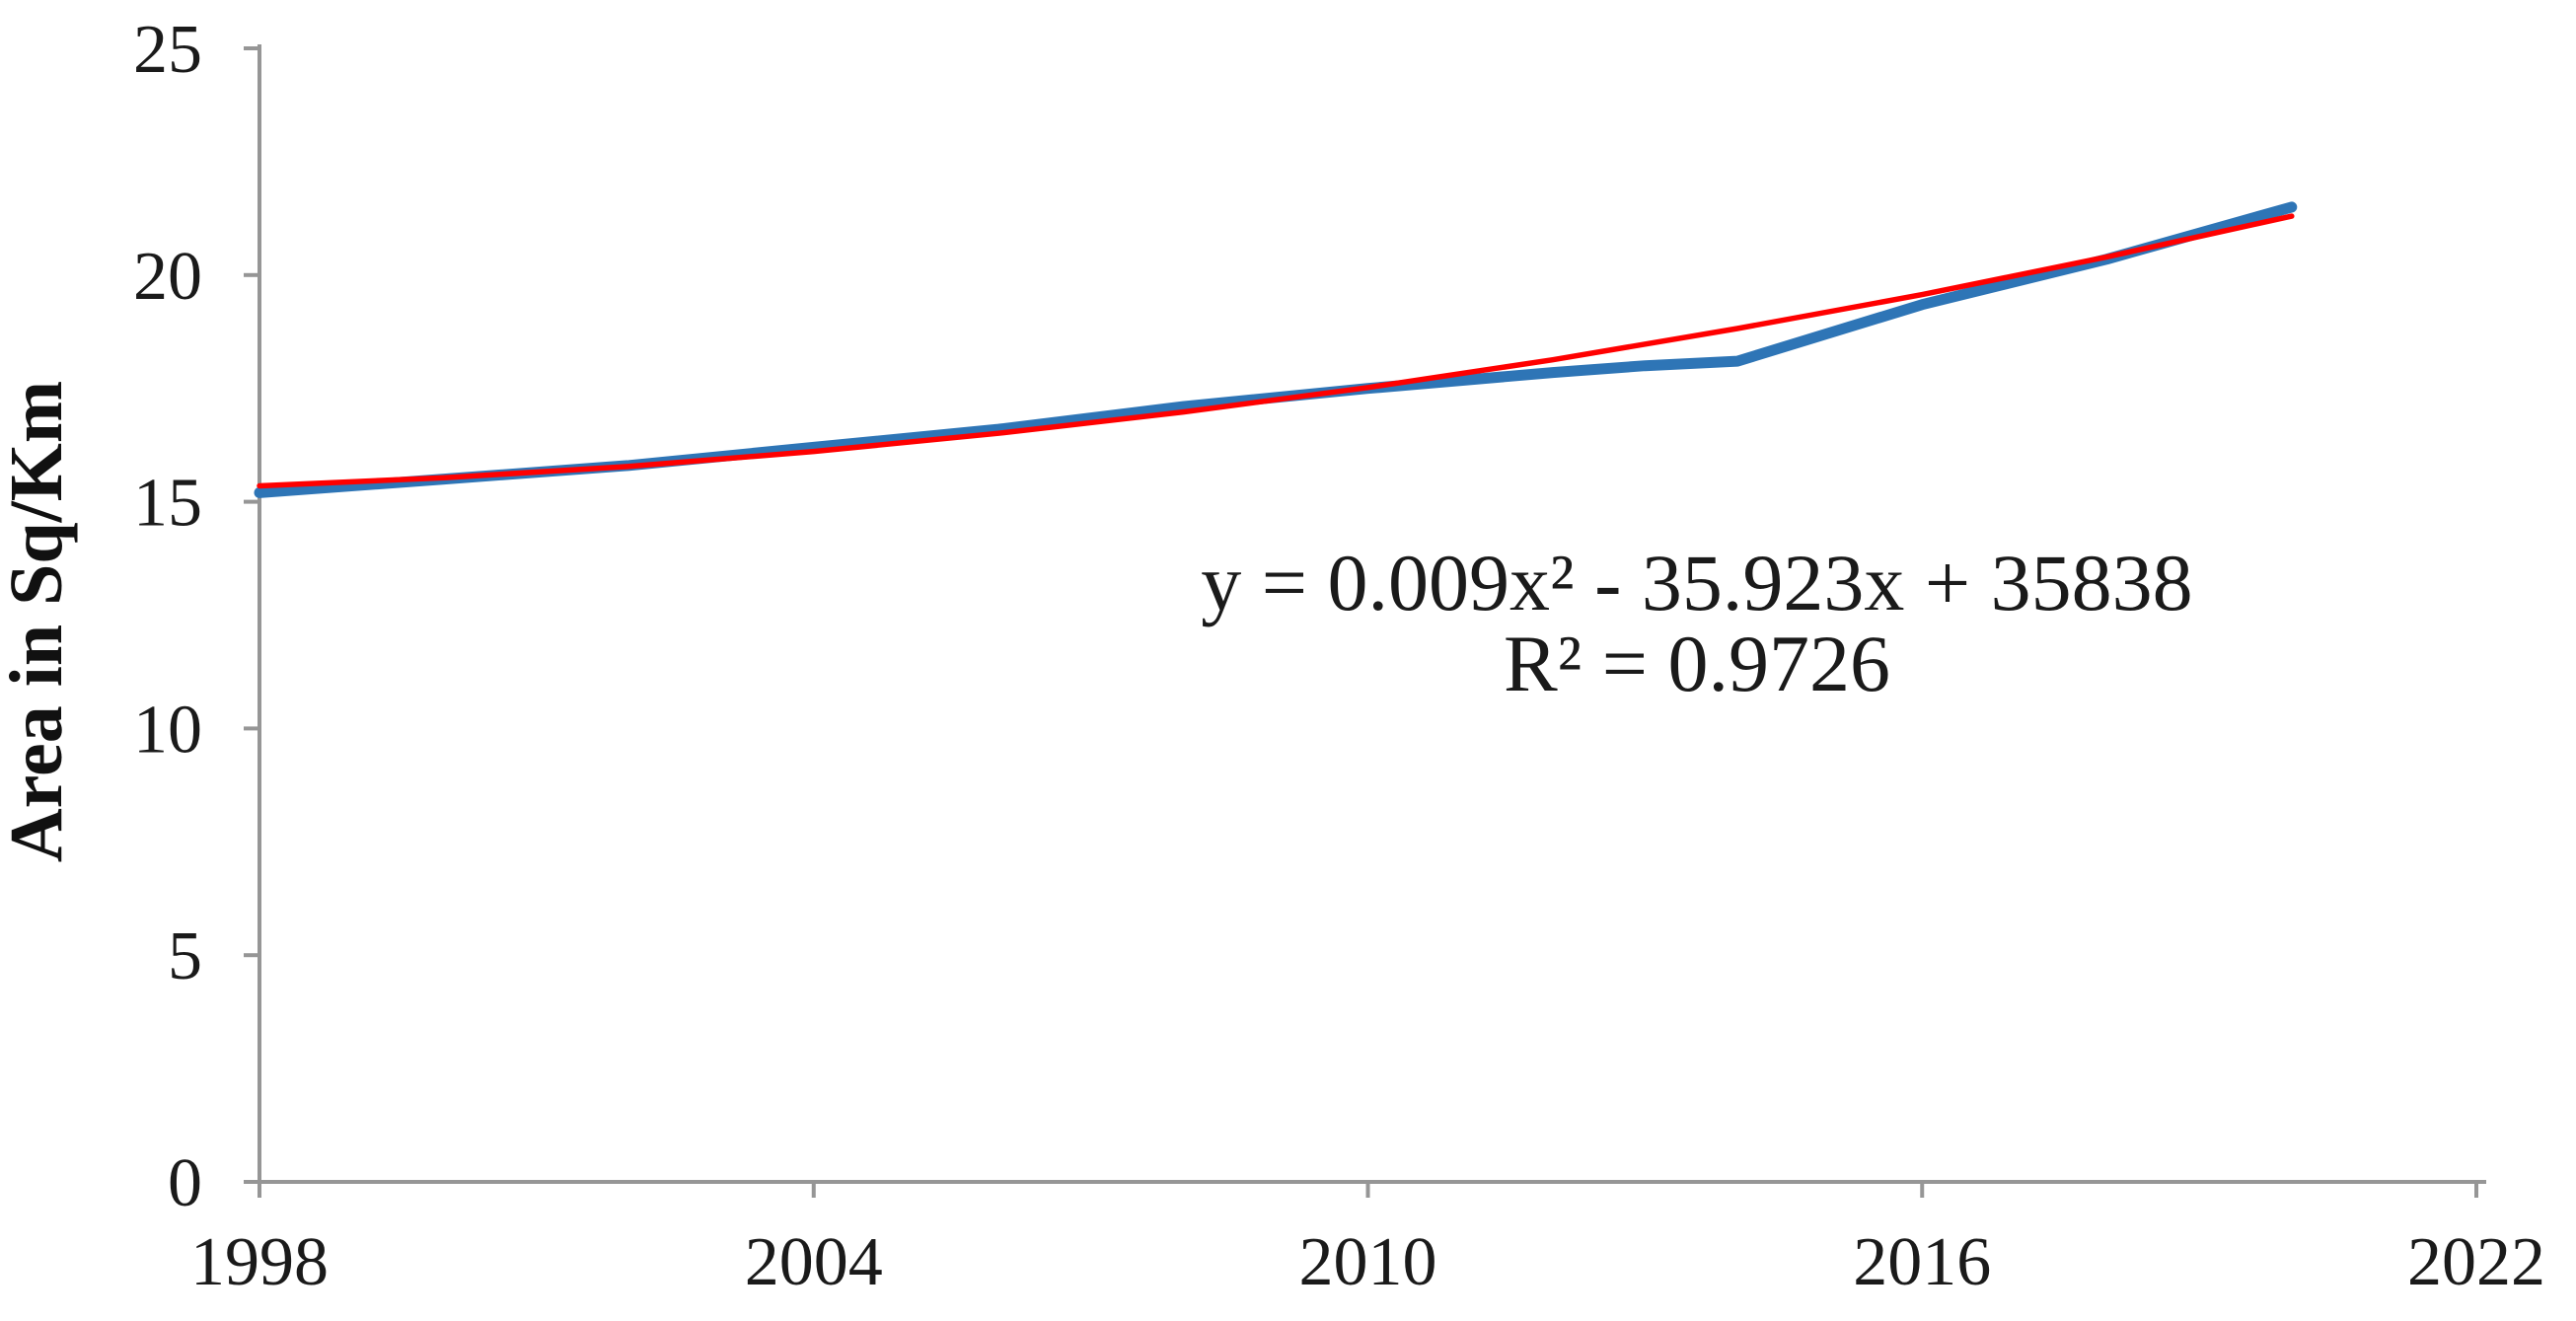 This screenshot has width=2576, height=1321. I want to click on x-tick-label: 2004, so click(814, 1262).